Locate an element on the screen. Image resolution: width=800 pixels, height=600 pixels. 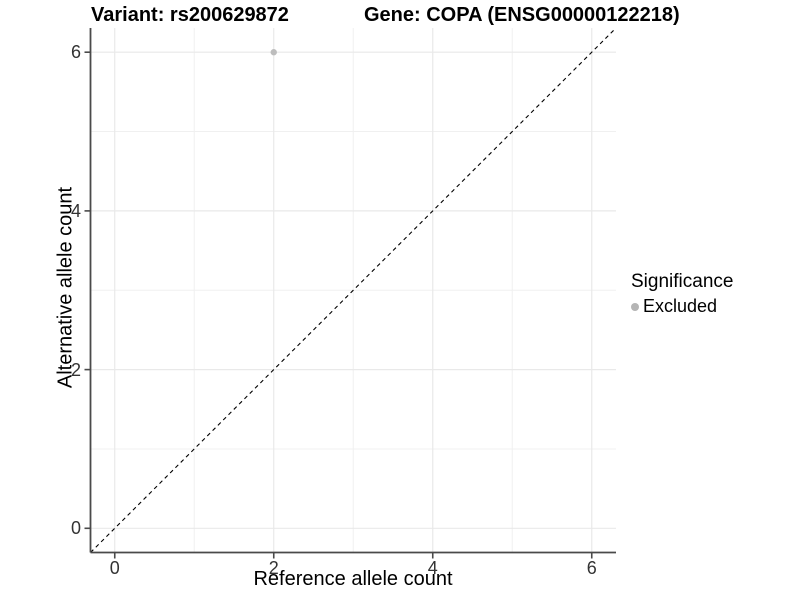
x-tick-label: 2 is located at coordinates (273, 568).